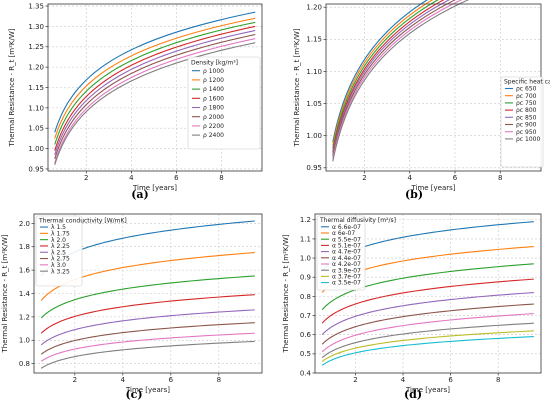  What do you see at coordinates (305, 258) in the screenshot?
I see `y-tick-label: 1.0` at bounding box center [305, 258].